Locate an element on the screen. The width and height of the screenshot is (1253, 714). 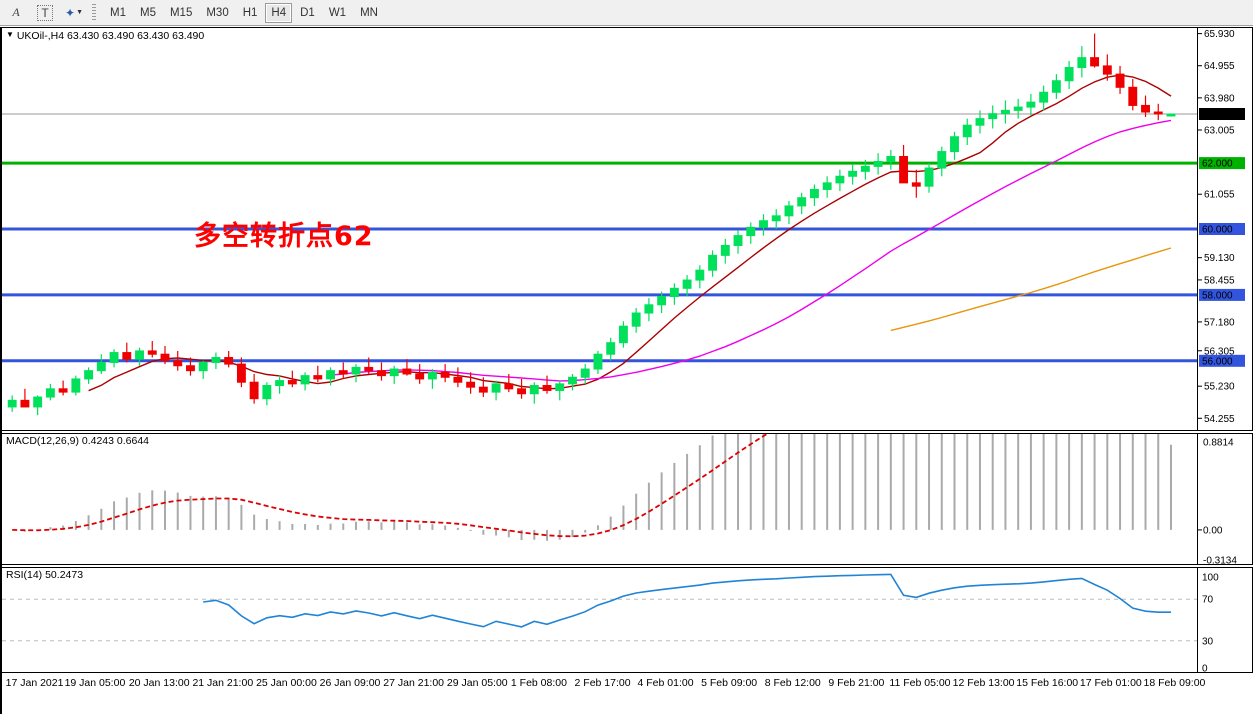
ma-slow-line is located at coordinates (1031, 289).